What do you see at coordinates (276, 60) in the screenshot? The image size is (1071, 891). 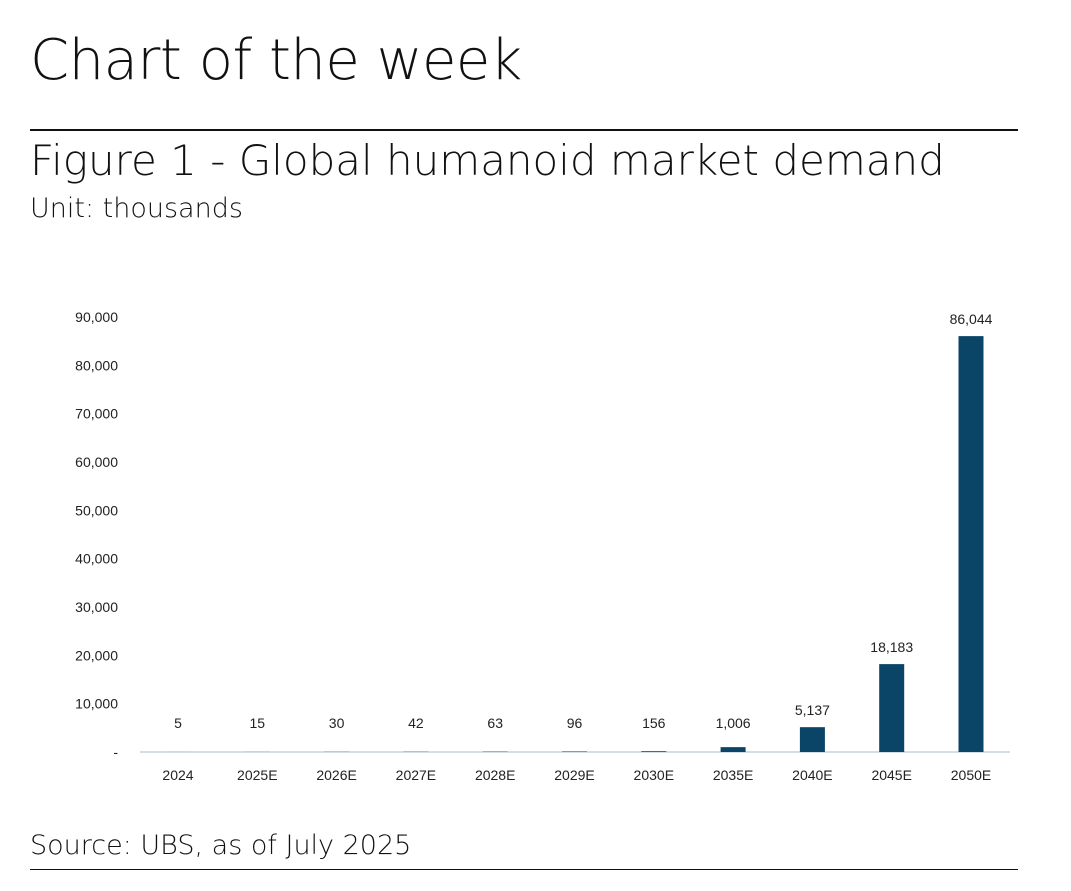 I see `page-title: Chart of the week` at bounding box center [276, 60].